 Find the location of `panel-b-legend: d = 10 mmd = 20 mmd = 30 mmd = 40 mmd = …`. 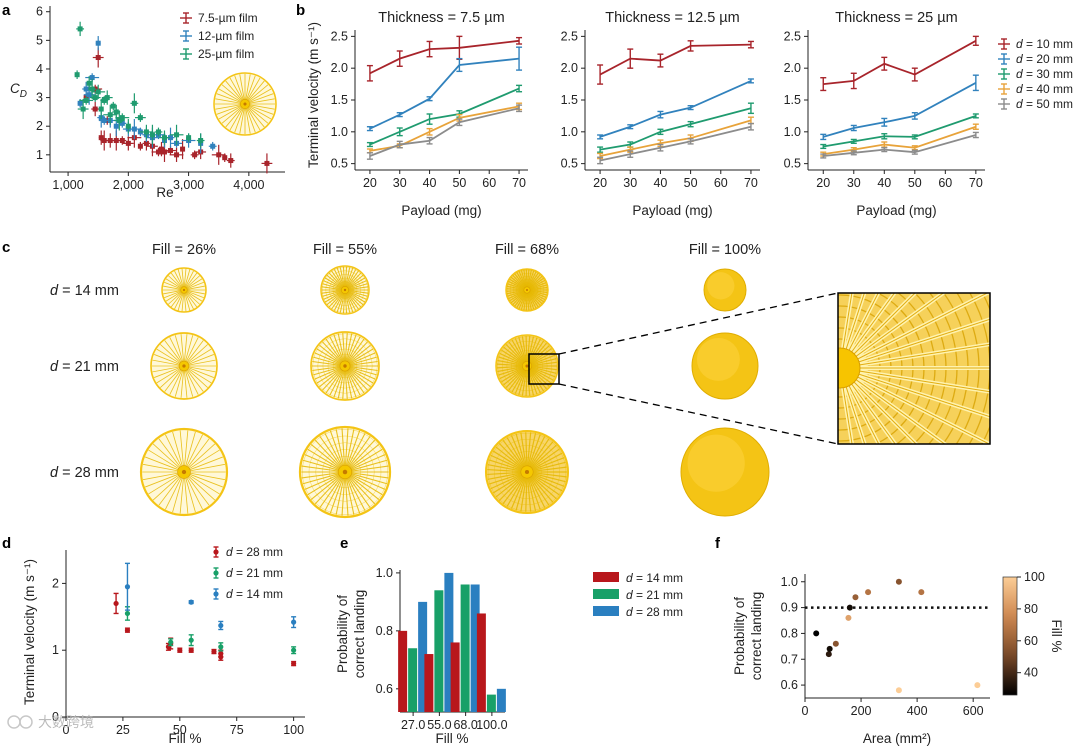

panel-b-legend: d = 10 mmd = 20 mmd = 30 mmd = 40 mmd = … is located at coordinates (1035, 74).